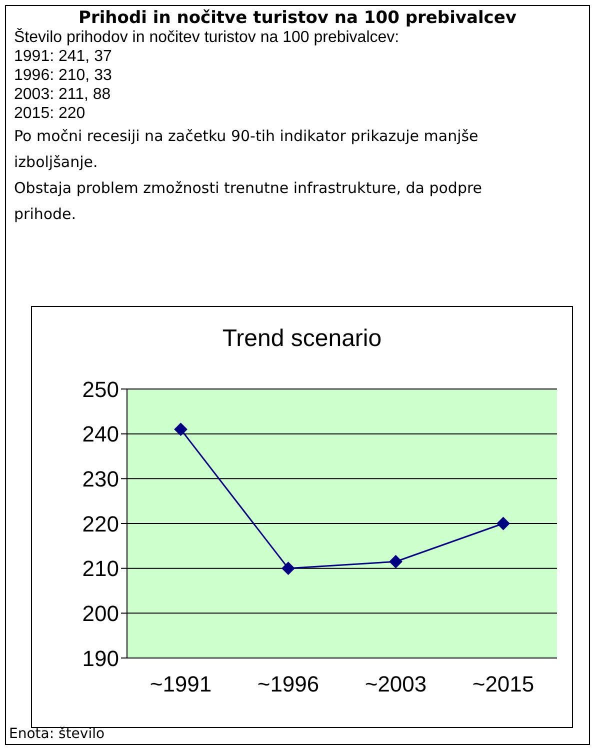 The height and width of the screenshot is (756, 595). What do you see at coordinates (63, 94) in the screenshot?
I see `text: 2003: 211, 88` at bounding box center [63, 94].